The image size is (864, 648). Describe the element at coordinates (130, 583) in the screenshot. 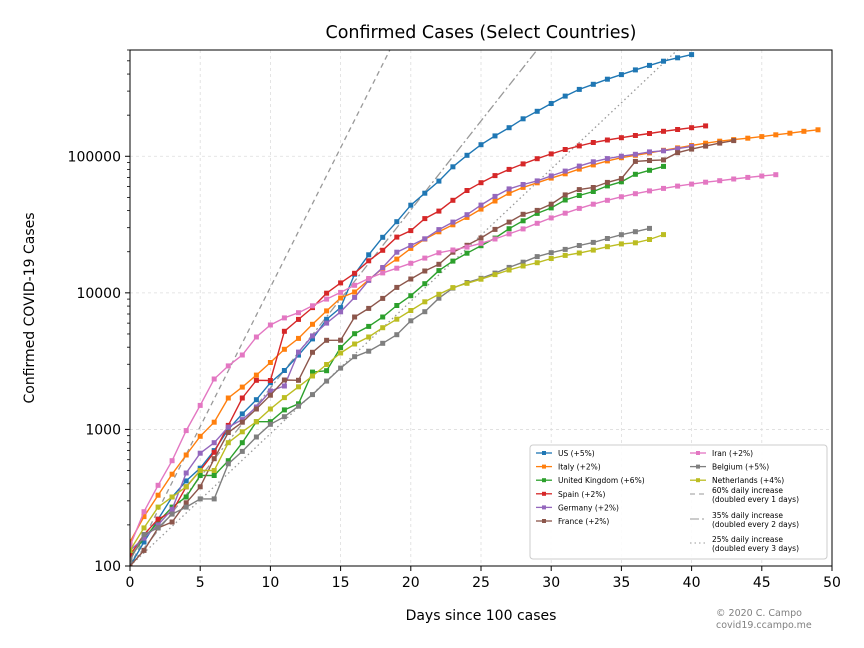

I see `x-tick-label: 0` at that location.